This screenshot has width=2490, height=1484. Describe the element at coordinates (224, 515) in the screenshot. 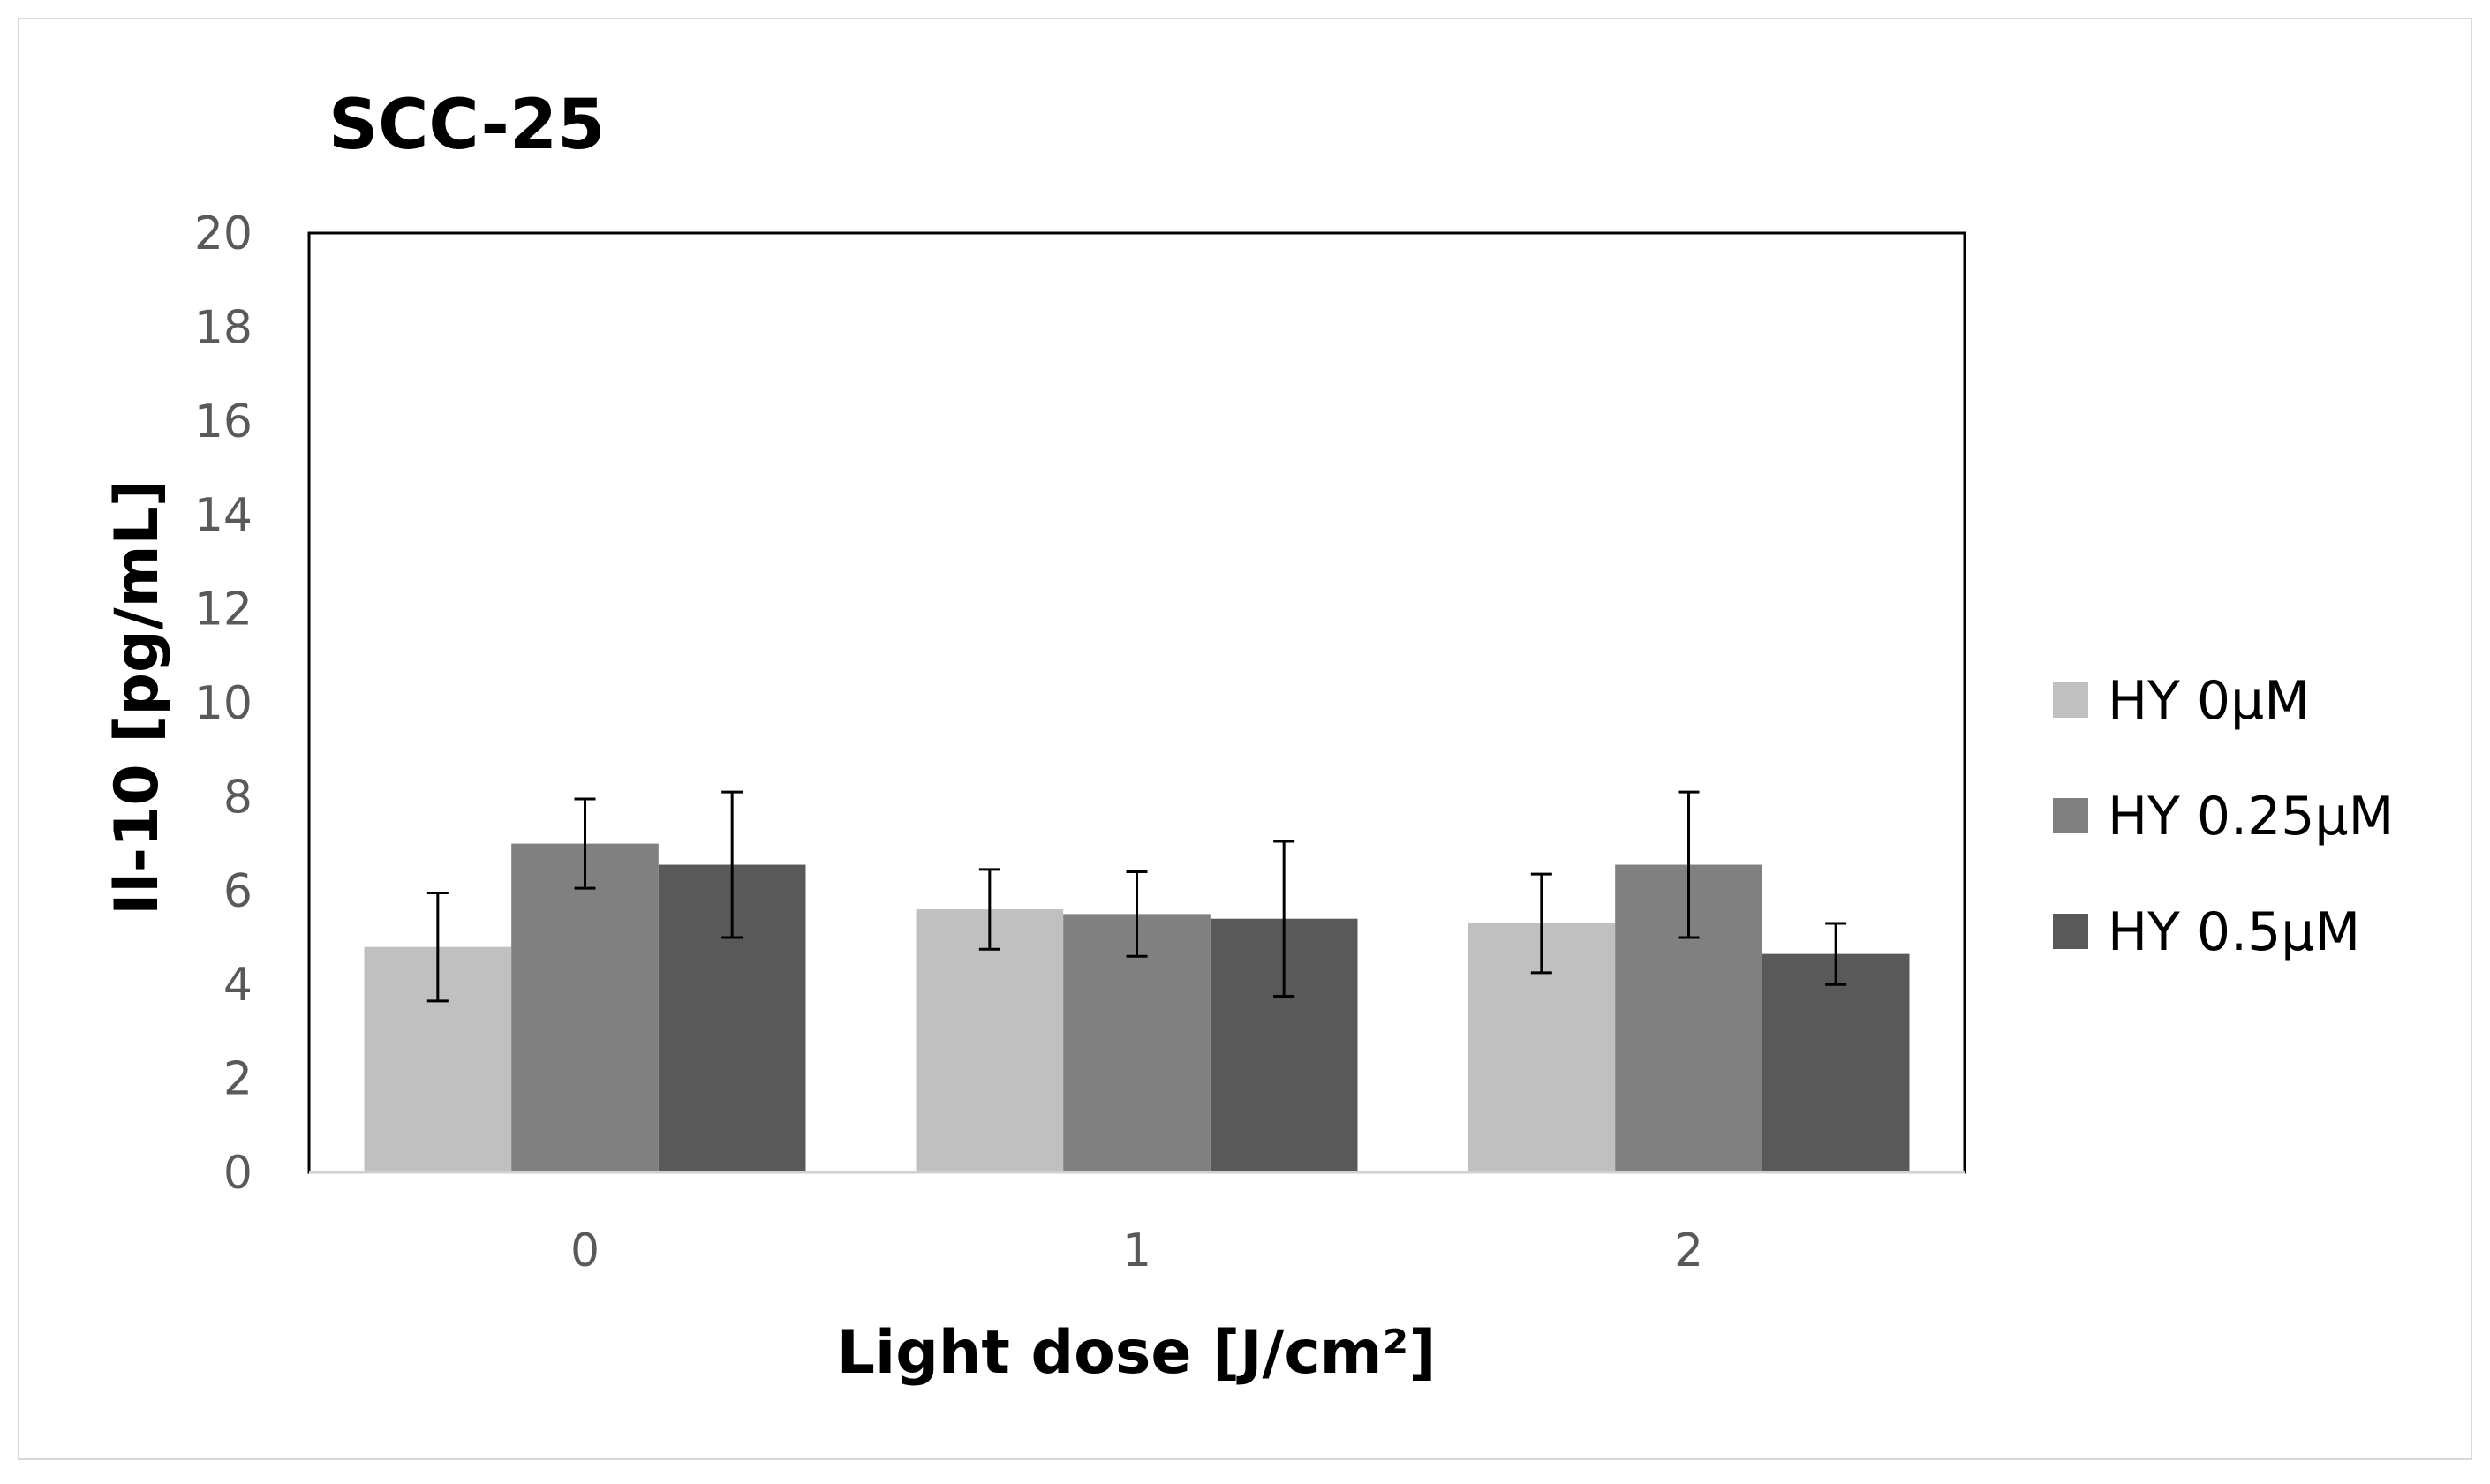

I see `y-tick-label: 14` at that location.